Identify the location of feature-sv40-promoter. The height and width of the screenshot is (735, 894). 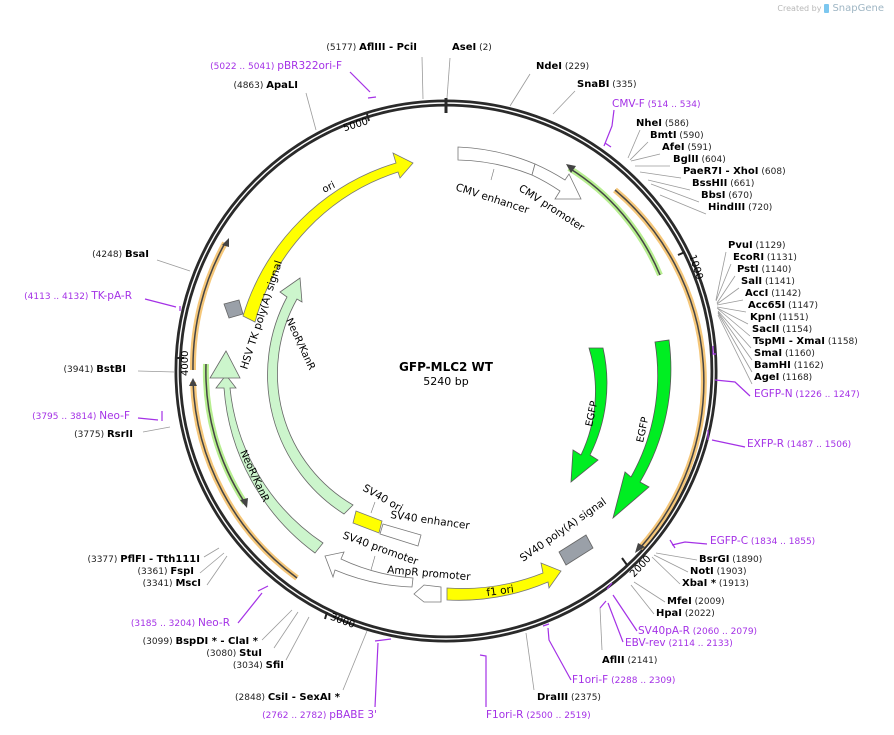
(369, 569).